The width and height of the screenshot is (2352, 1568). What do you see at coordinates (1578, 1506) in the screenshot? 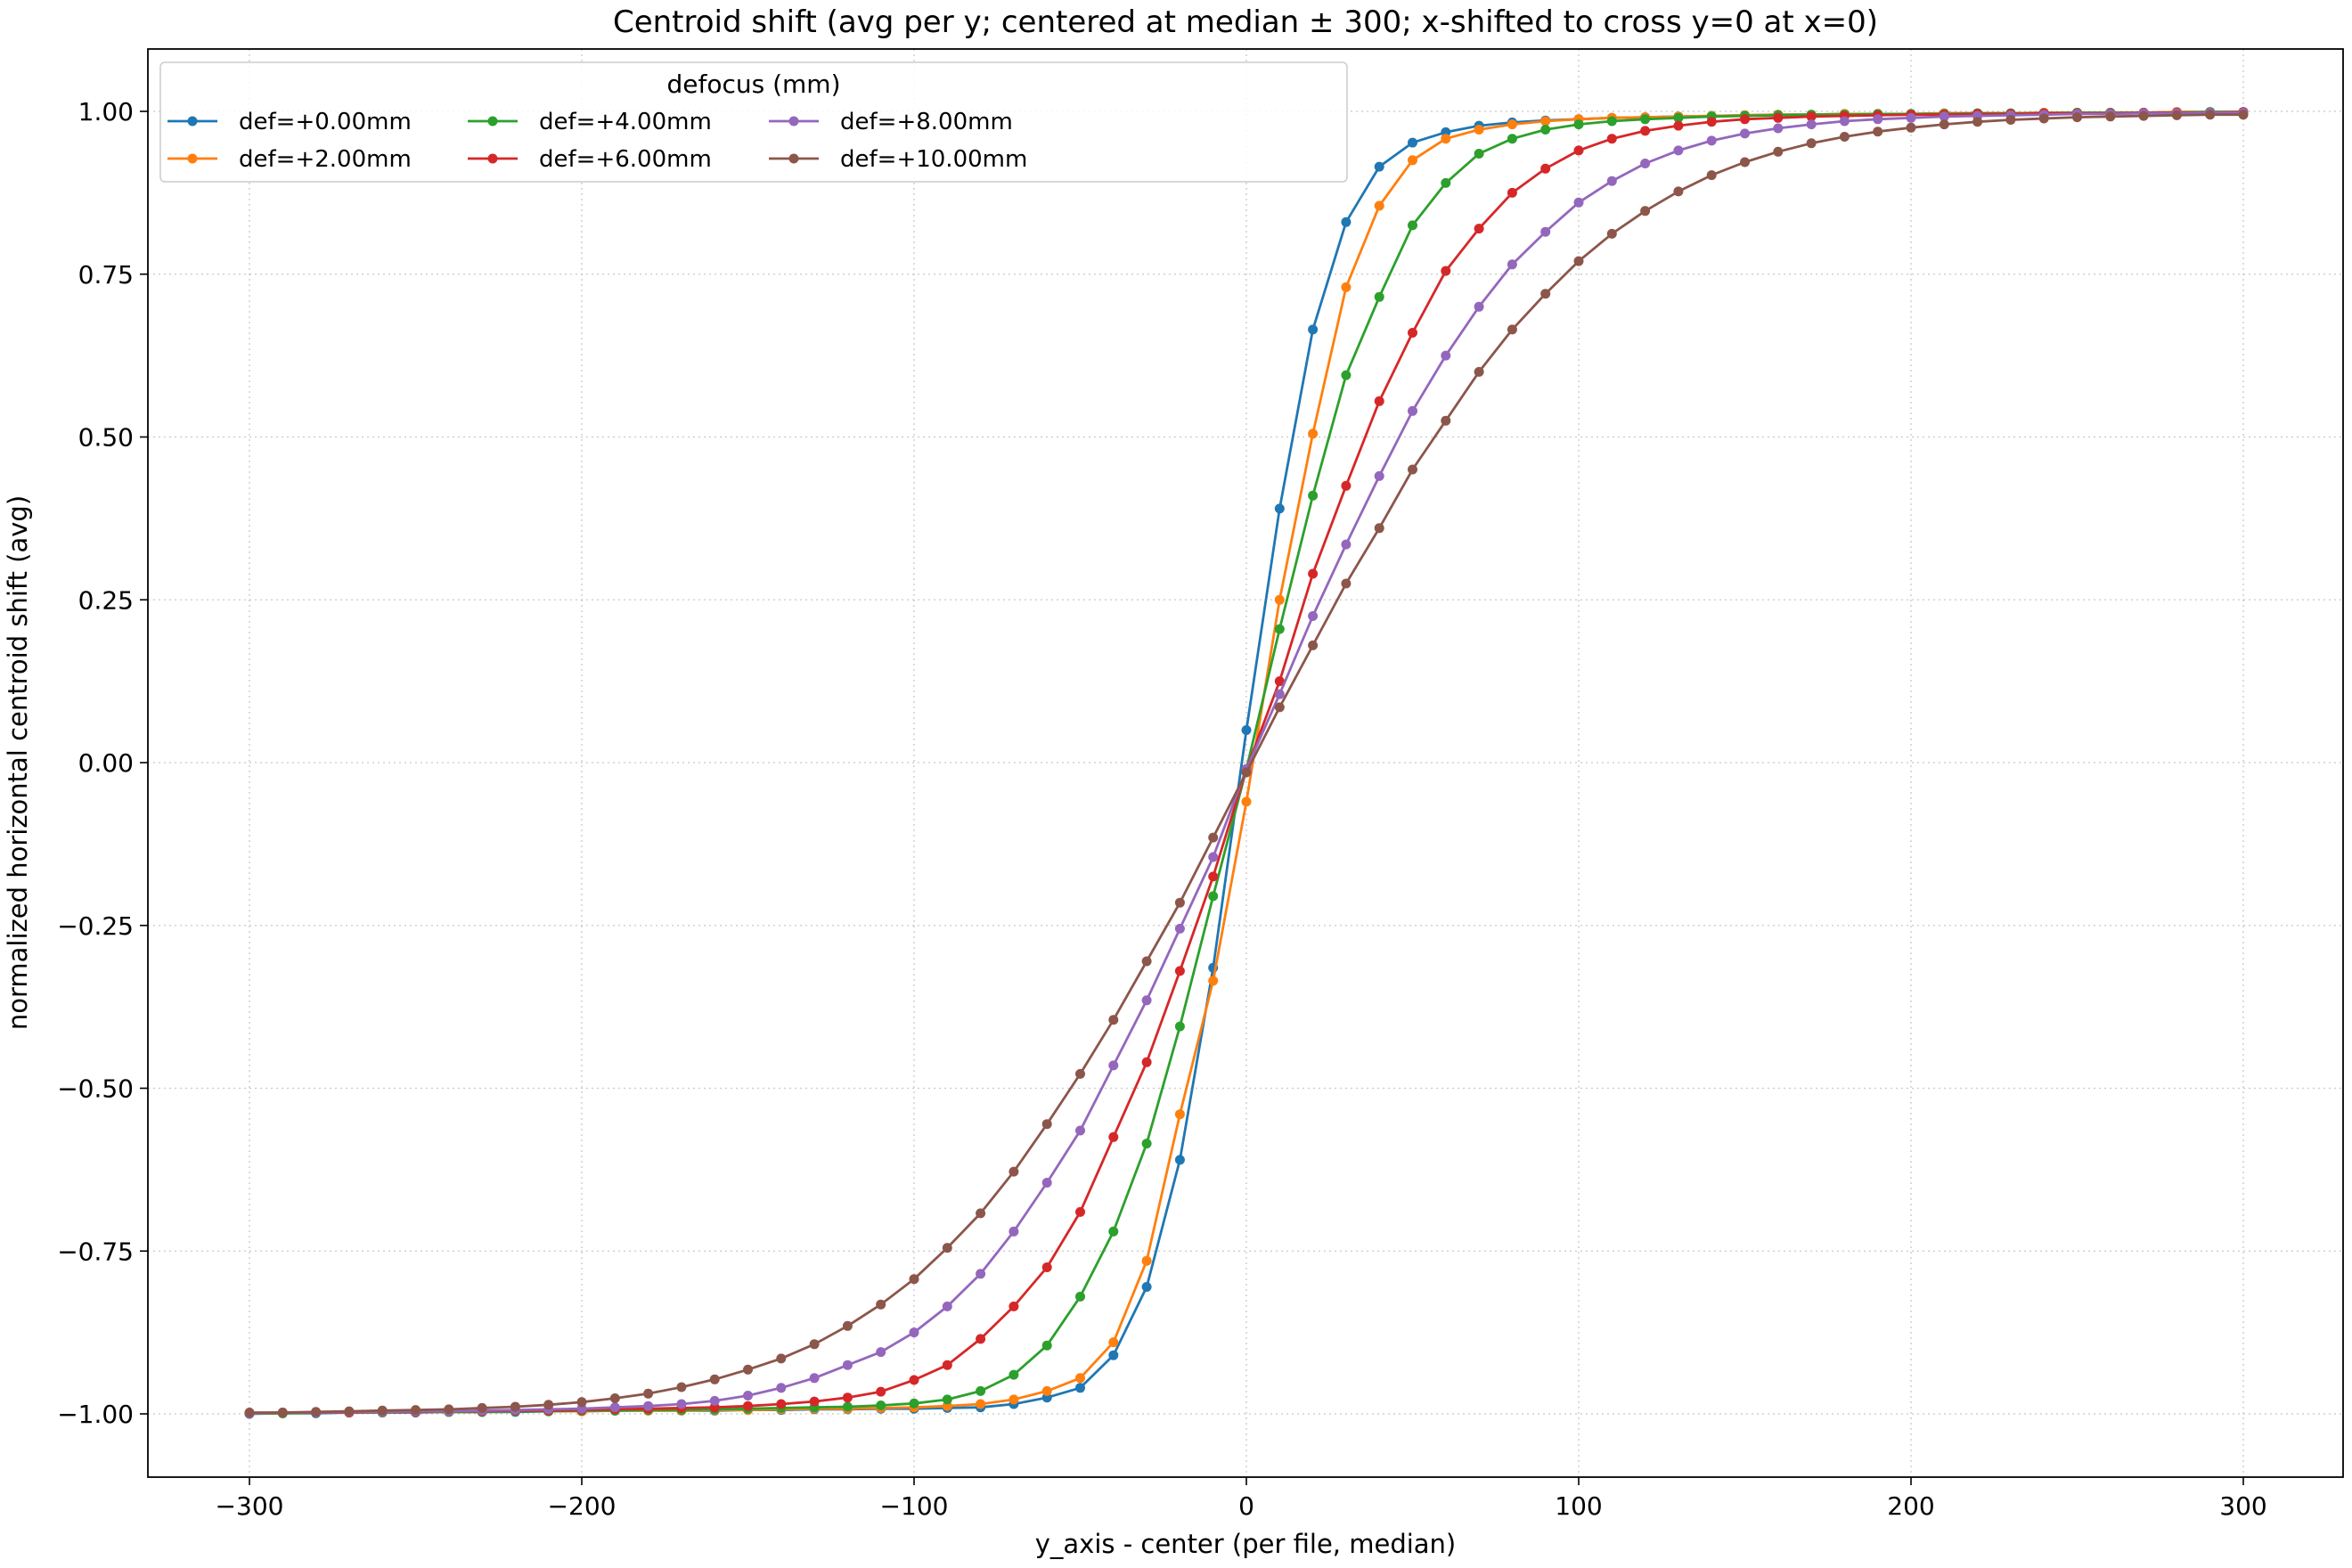
I see `x-tick-label: 100` at bounding box center [1578, 1506].